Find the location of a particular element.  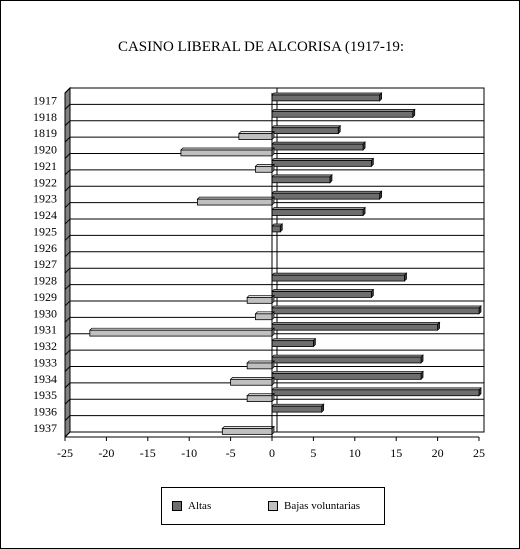

bar-bajas-1935 is located at coordinates (260, 397).